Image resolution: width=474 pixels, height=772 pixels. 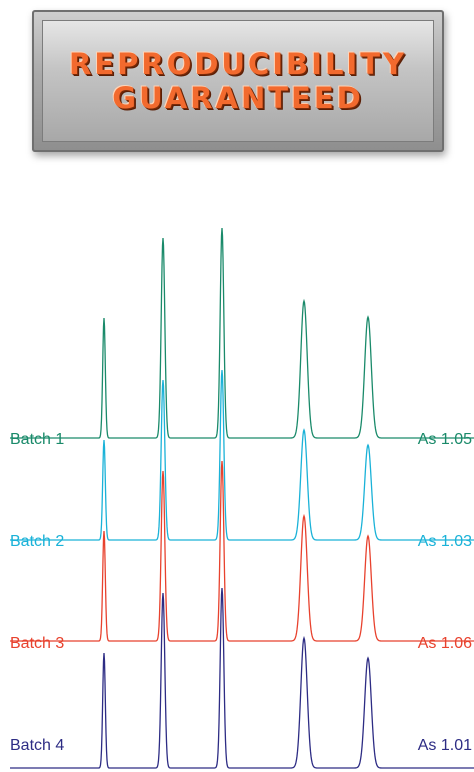 What do you see at coordinates (445, 541) in the screenshot?
I see `asymmetry-label-batch-2: As 1.03` at bounding box center [445, 541].